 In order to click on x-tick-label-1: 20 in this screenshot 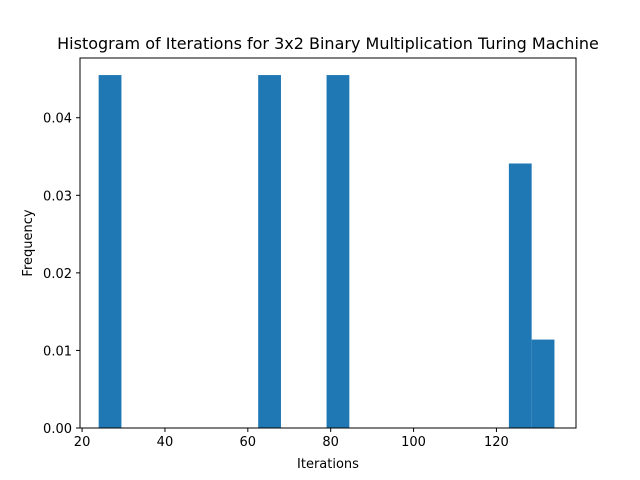, I will do `click(82, 442)`.